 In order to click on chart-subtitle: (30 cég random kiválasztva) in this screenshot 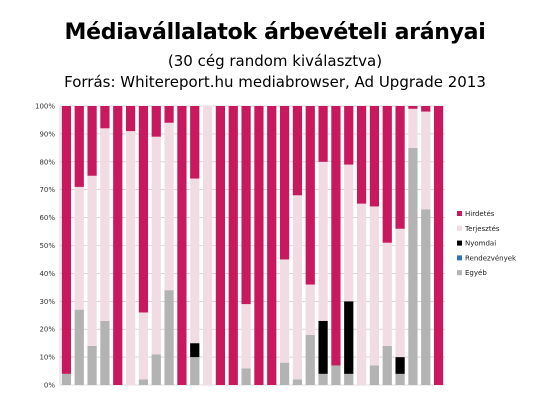, I will do `click(275, 61)`.